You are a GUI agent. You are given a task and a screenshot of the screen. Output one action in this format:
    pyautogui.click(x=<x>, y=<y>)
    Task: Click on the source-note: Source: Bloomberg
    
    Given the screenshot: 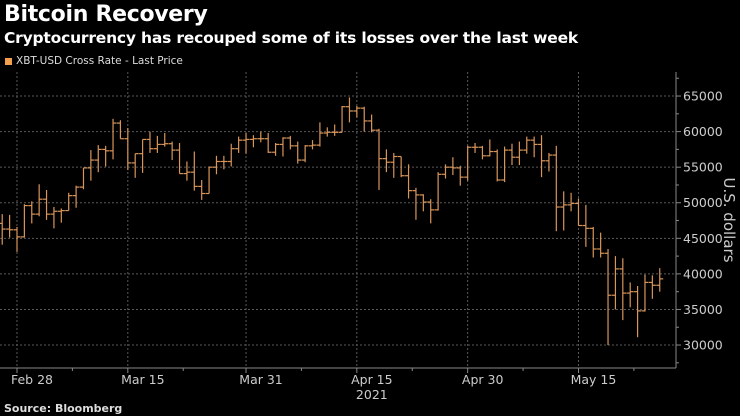 What is the action you would take?
    pyautogui.click(x=63, y=408)
    